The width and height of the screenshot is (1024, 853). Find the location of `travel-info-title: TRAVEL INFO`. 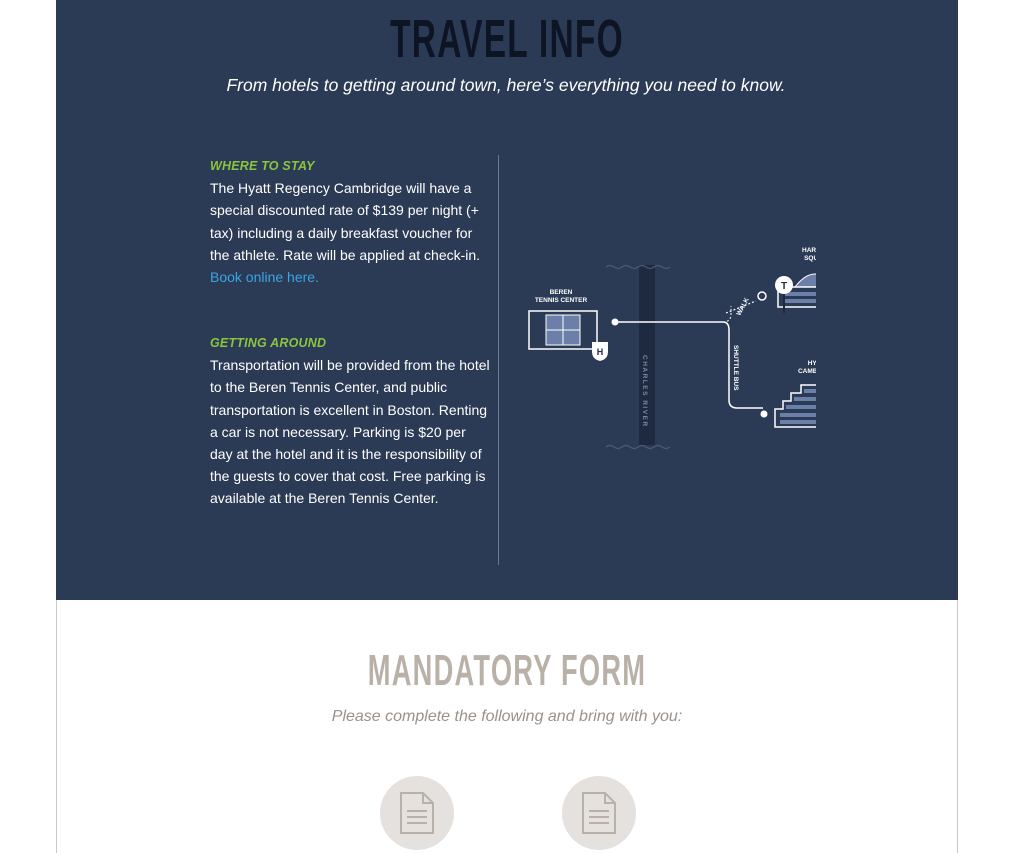

travel-info-title: TRAVEL INFO is located at coordinates (507, 39).